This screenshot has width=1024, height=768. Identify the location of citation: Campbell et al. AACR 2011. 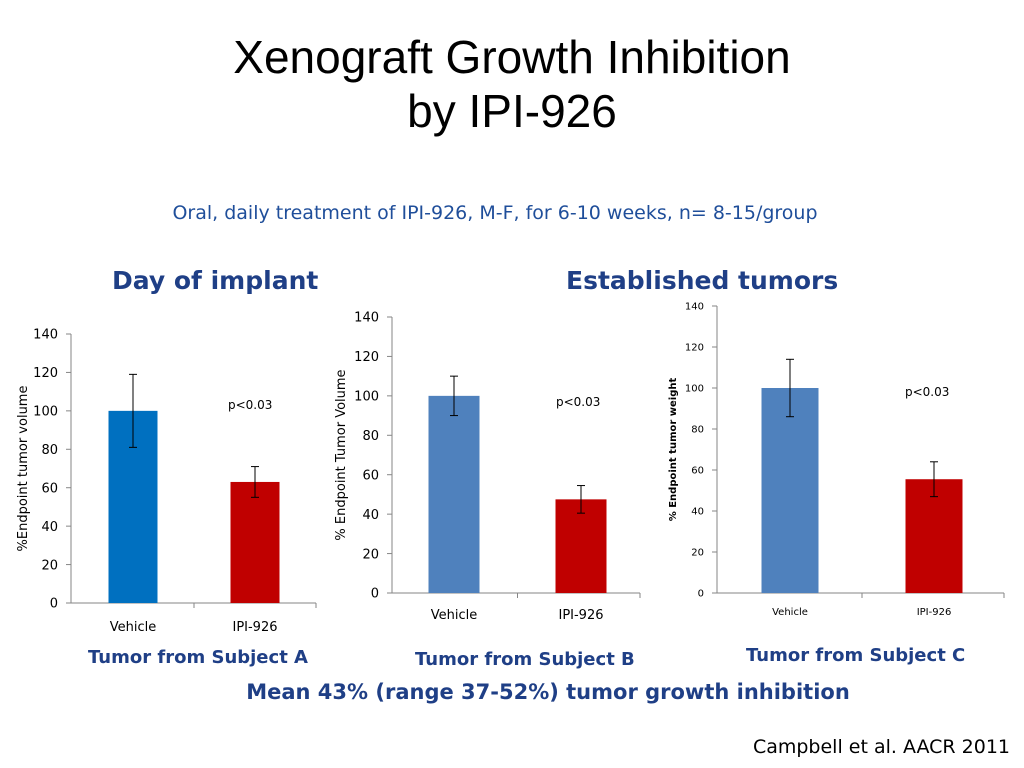
(881, 747).